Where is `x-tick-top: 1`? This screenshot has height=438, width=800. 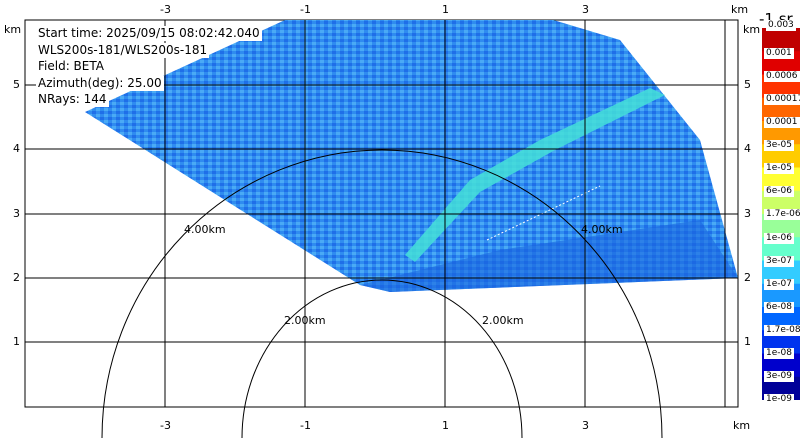
x-tick-top: 1 is located at coordinates (445, 9).